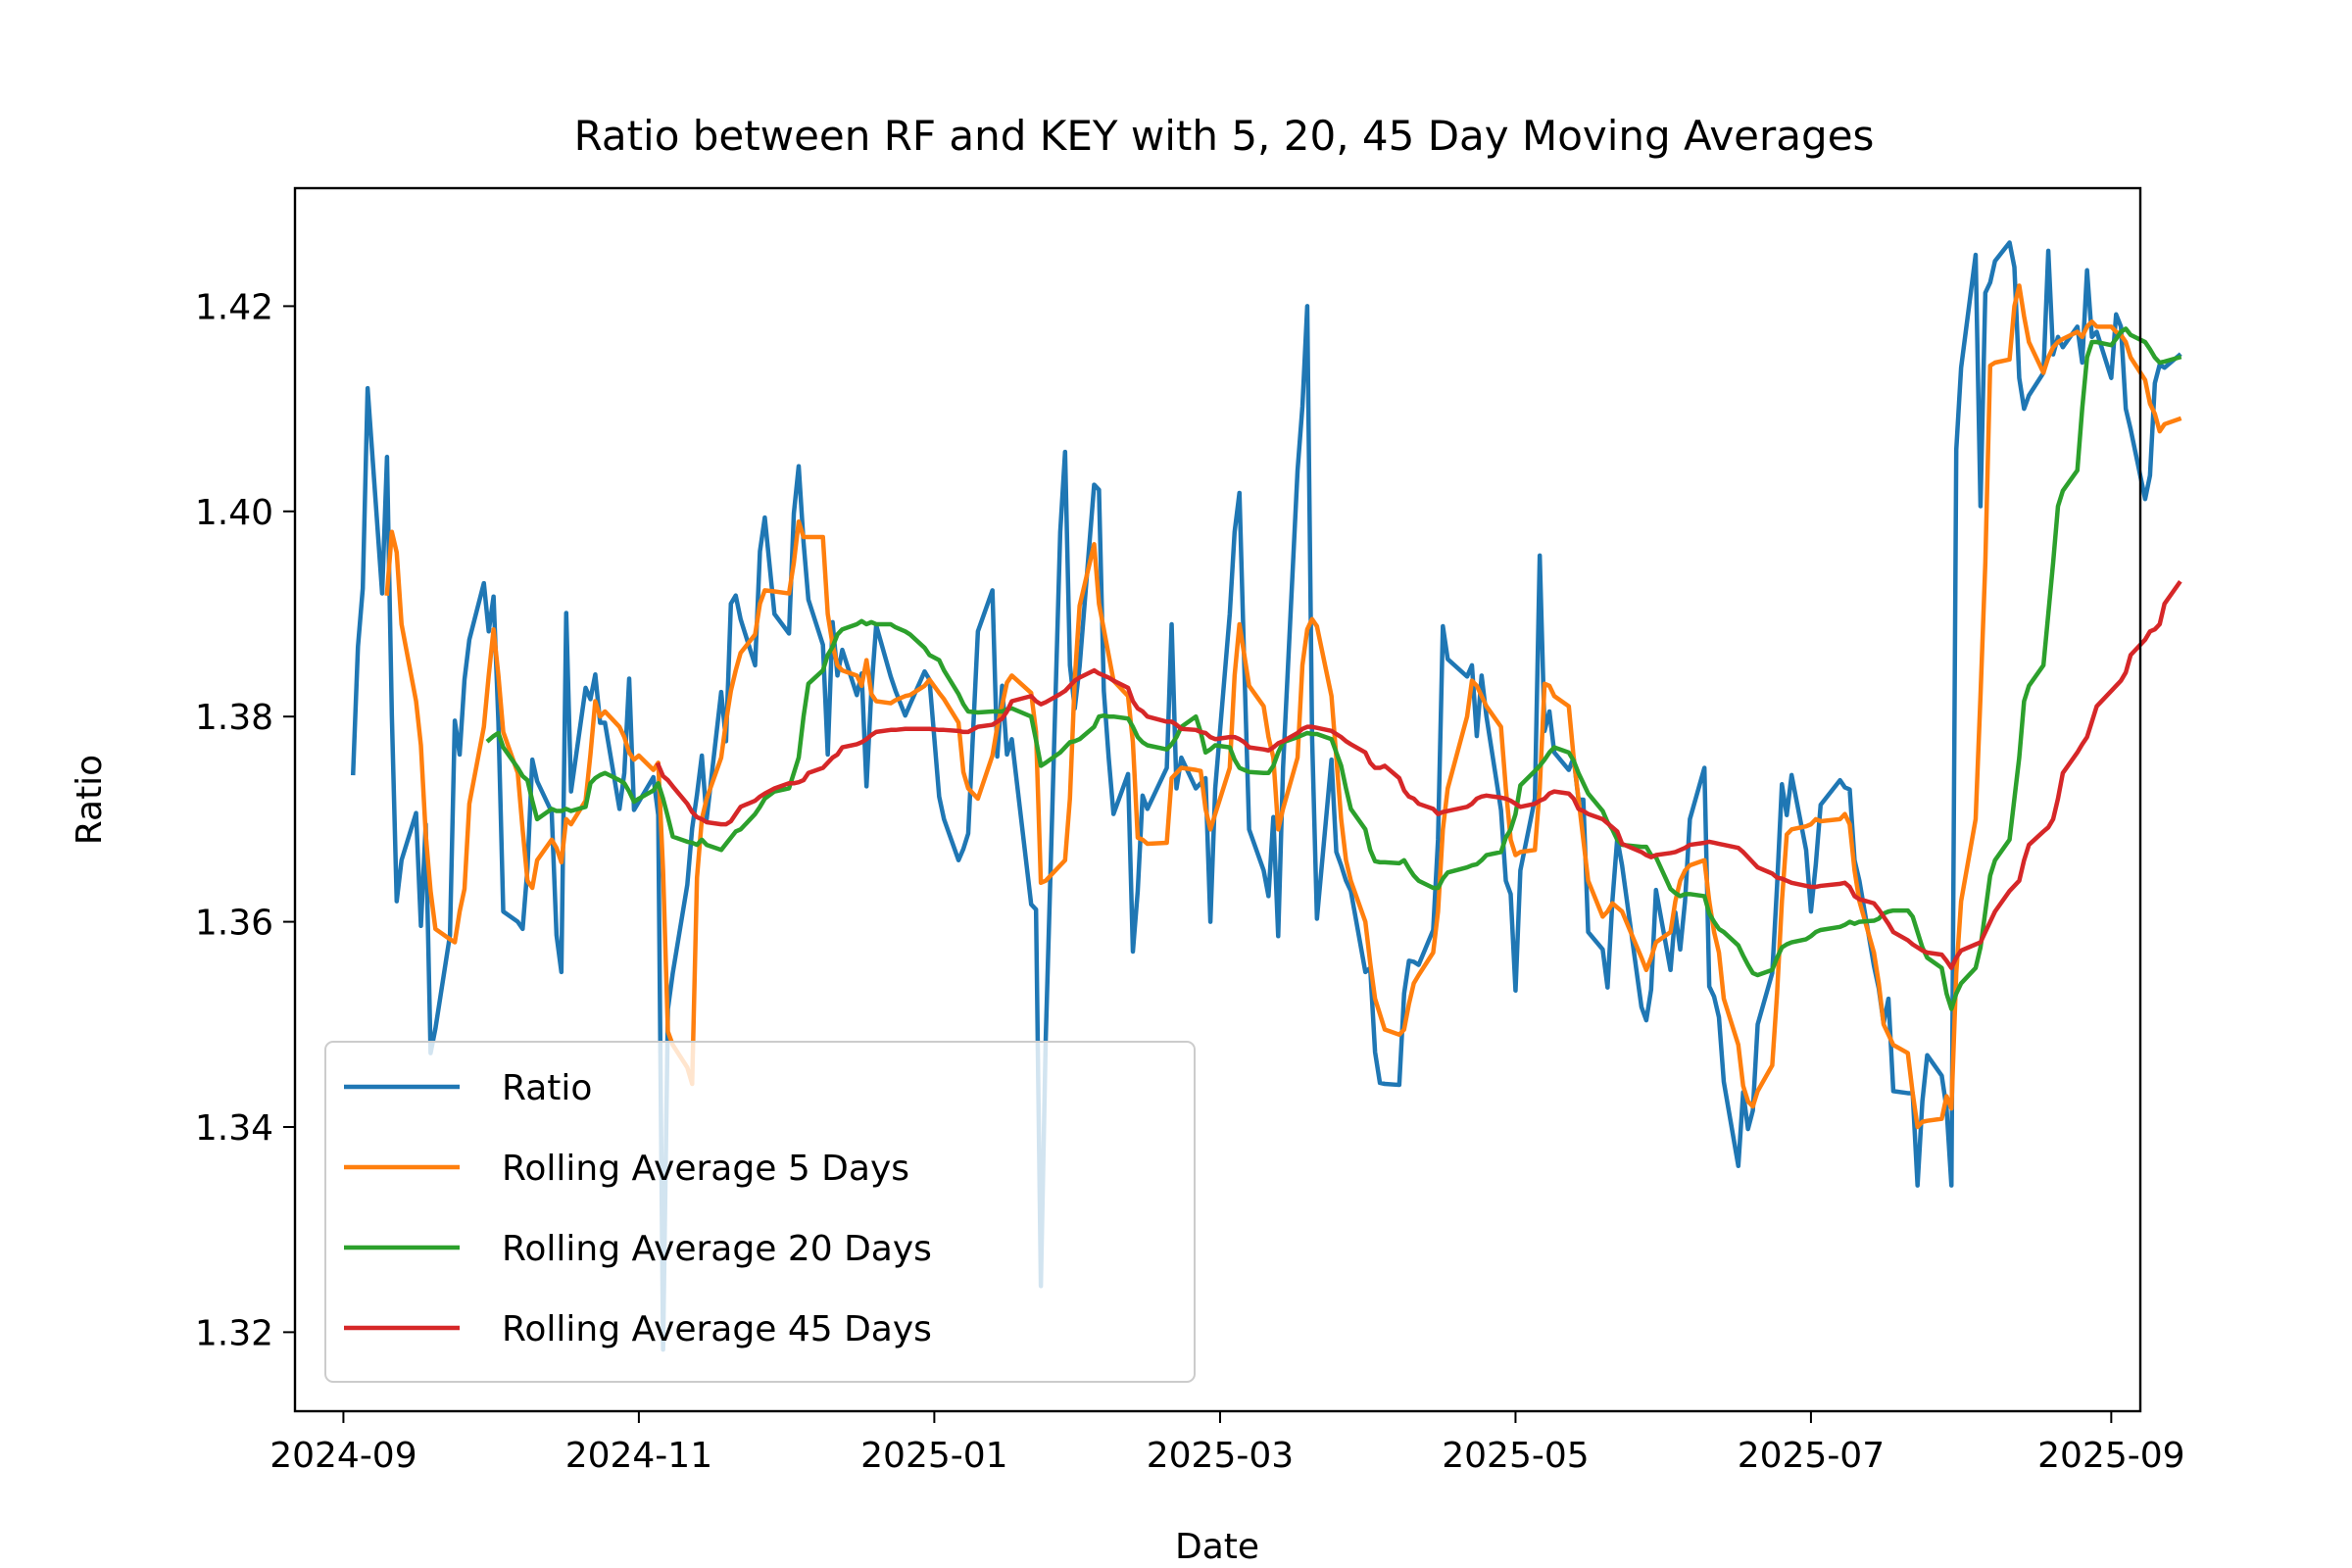 Image resolution: width=2352 pixels, height=1568 pixels. I want to click on y-tick-label: 1.32, so click(234, 1333).